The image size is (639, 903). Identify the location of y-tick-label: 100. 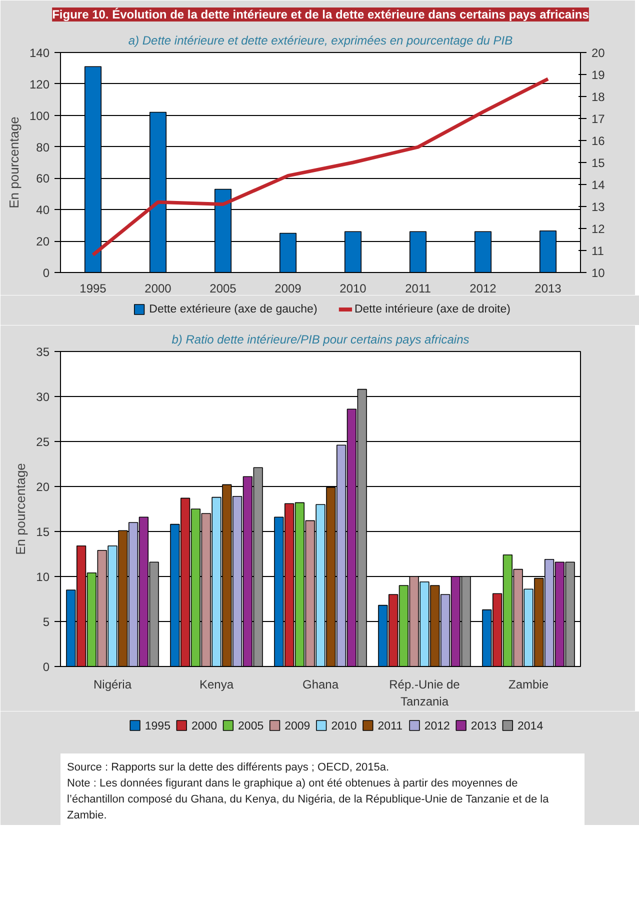
(39, 115).